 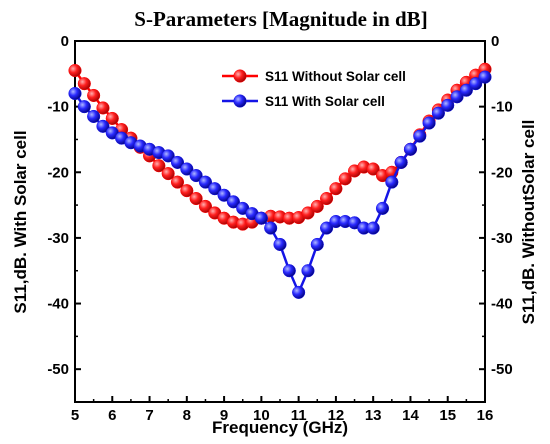 What do you see at coordinates (65, 41) in the screenshot?
I see `y-left-tick-label: 0` at bounding box center [65, 41].